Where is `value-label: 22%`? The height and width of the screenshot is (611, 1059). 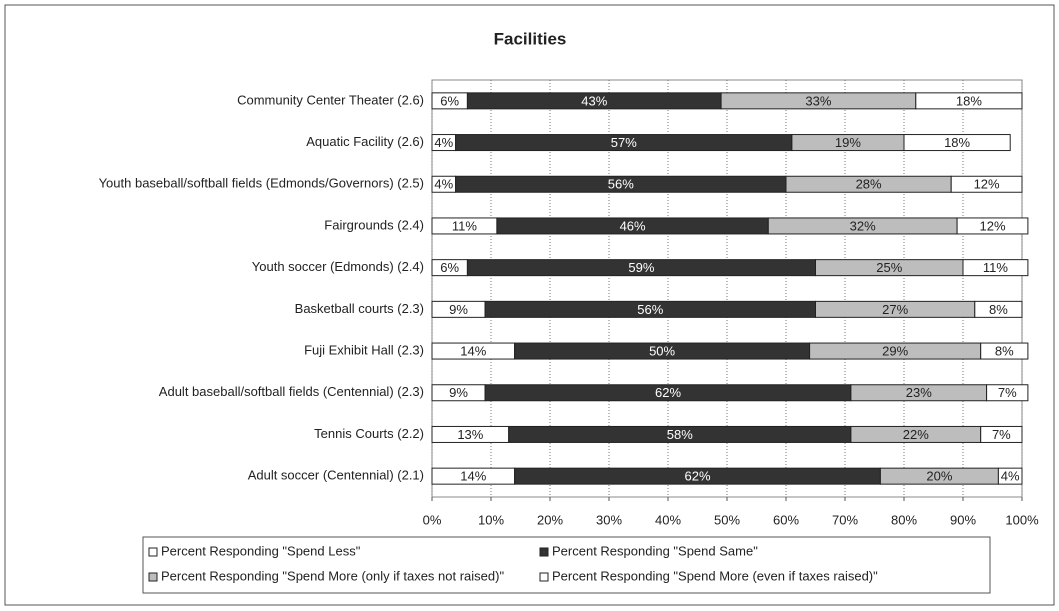 value-label: 22% is located at coordinates (916, 434).